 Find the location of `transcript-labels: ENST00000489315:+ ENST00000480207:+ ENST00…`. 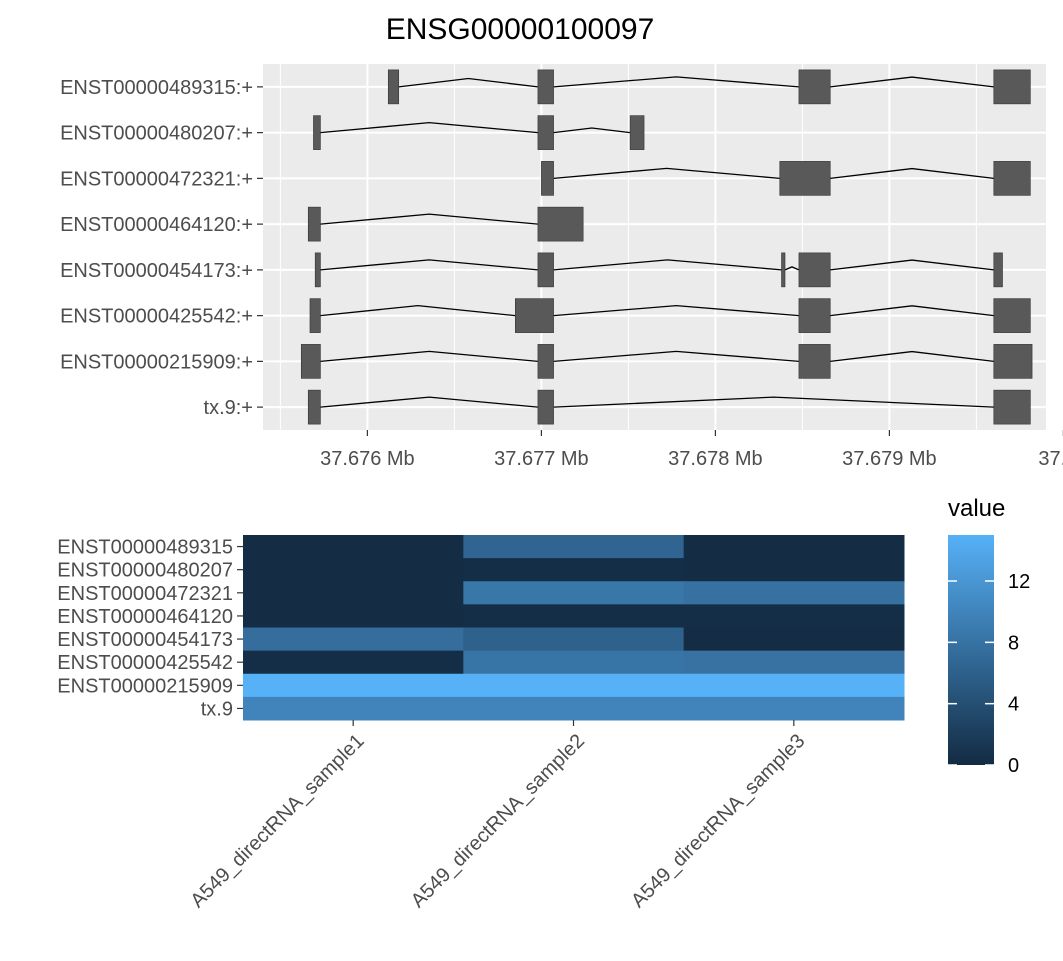

transcript-labels: ENST00000489315:+ ENST00000480207:+ ENST00… is located at coordinates (161, 248).